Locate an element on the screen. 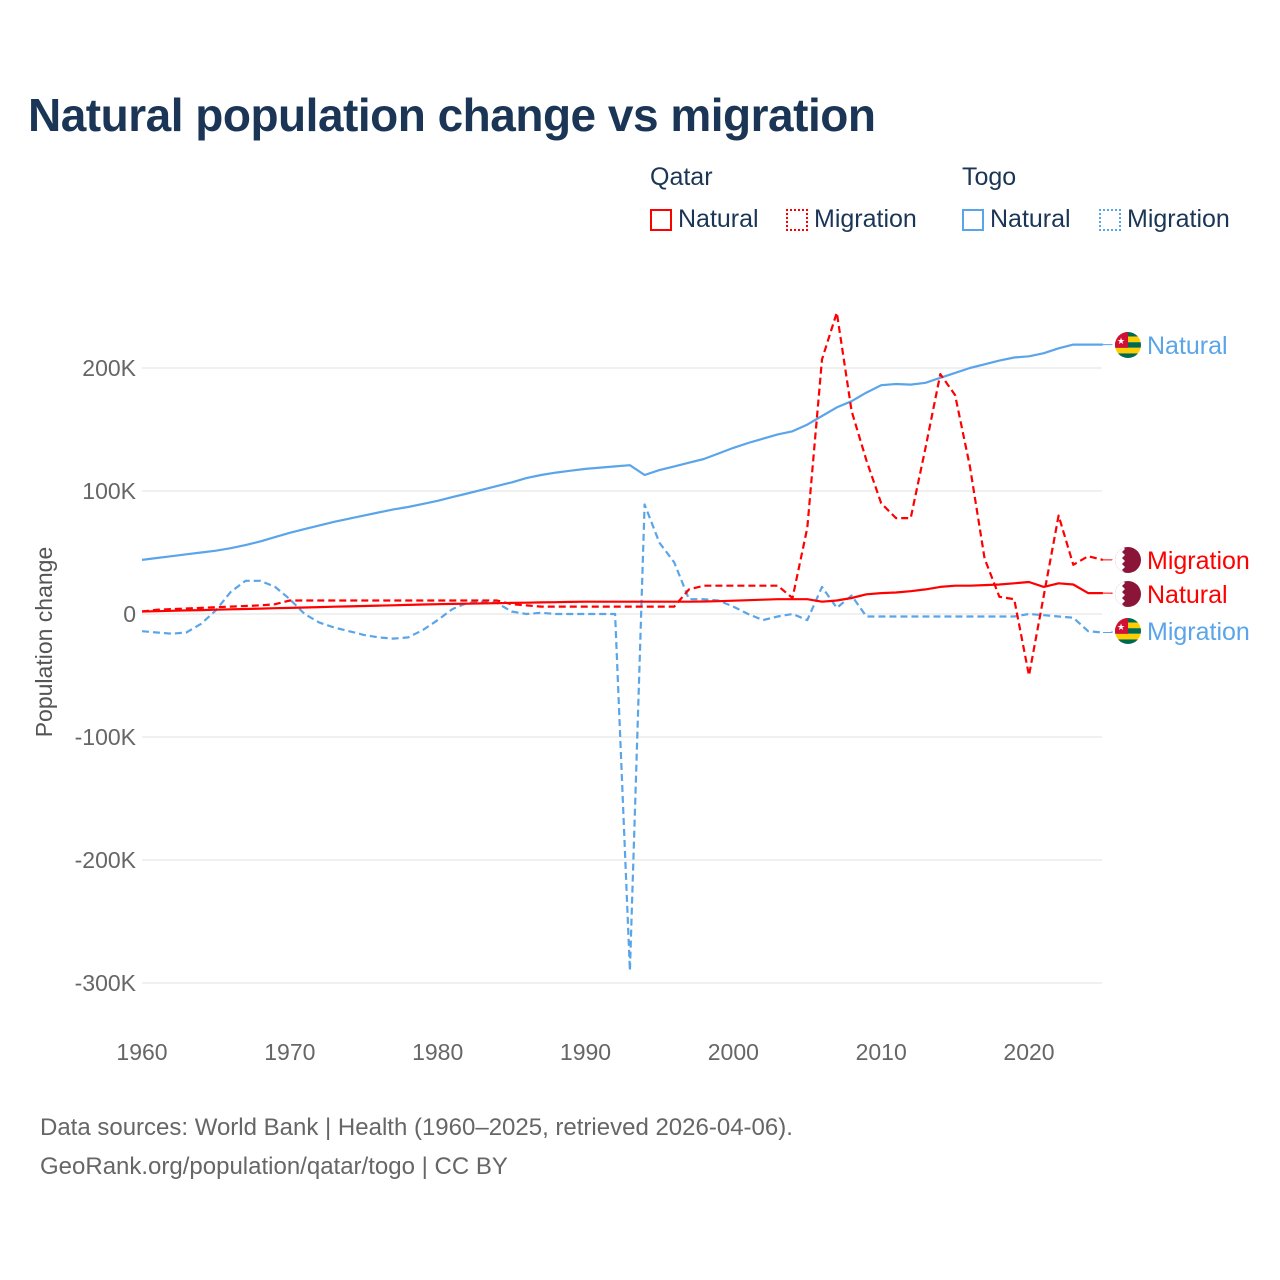  end-label-togo-migration: Migration is located at coordinates (1198, 632).